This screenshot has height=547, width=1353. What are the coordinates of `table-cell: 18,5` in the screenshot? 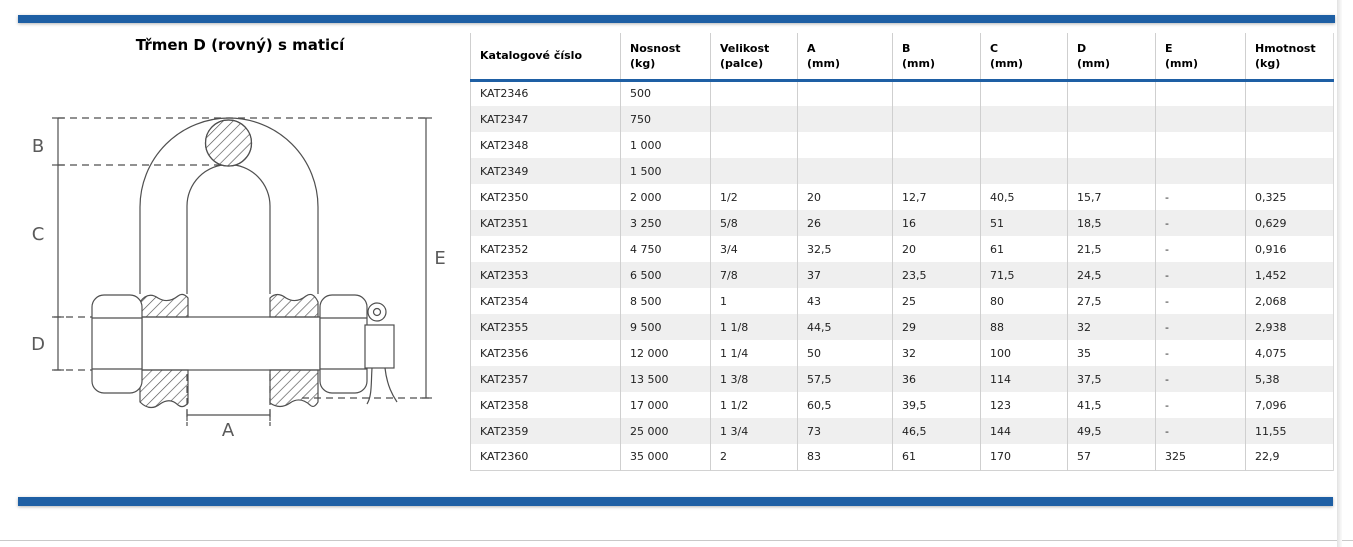 It's located at (1111, 223).